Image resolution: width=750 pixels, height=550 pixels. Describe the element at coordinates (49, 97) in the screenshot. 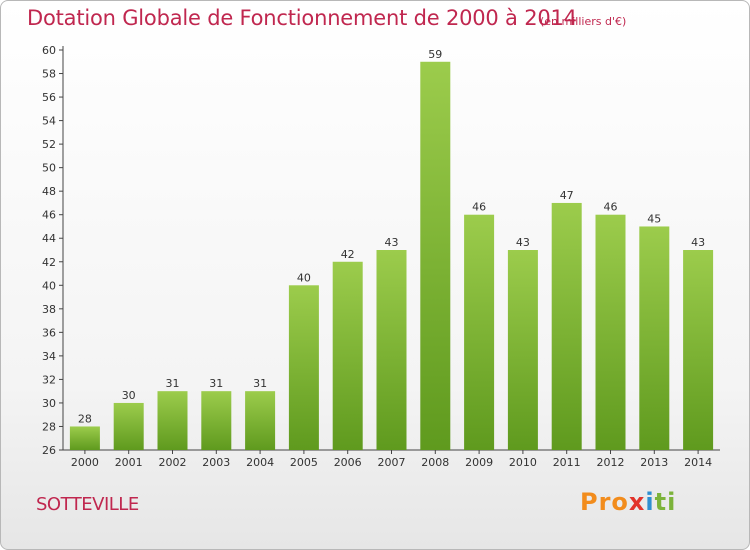

I see `y-tick-label: 56` at that location.